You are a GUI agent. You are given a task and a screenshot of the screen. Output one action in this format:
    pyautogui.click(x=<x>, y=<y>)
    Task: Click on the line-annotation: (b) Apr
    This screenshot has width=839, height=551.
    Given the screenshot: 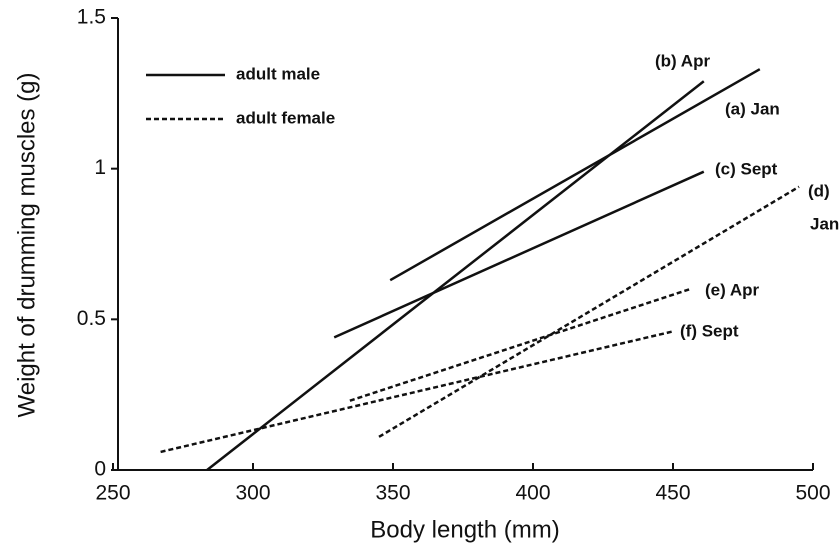 What is the action you would take?
    pyautogui.click(x=682, y=60)
    